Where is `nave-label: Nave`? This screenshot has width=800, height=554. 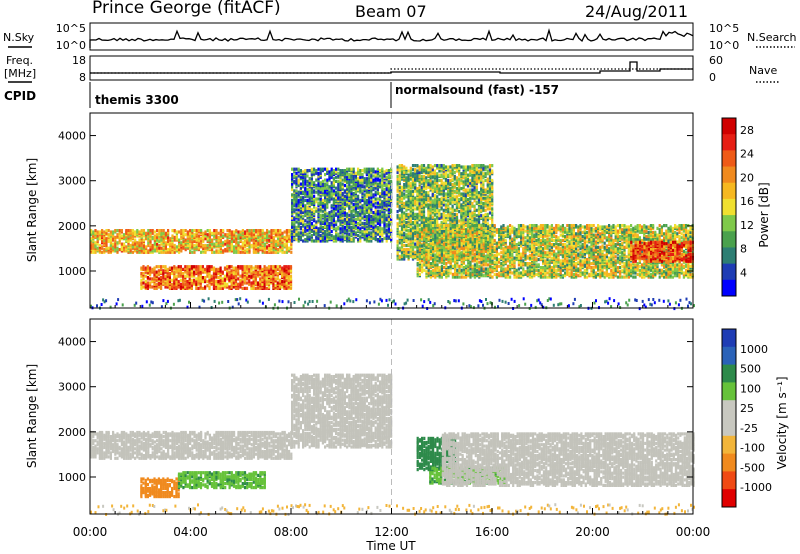
nave-label: Nave is located at coordinates (763, 70).